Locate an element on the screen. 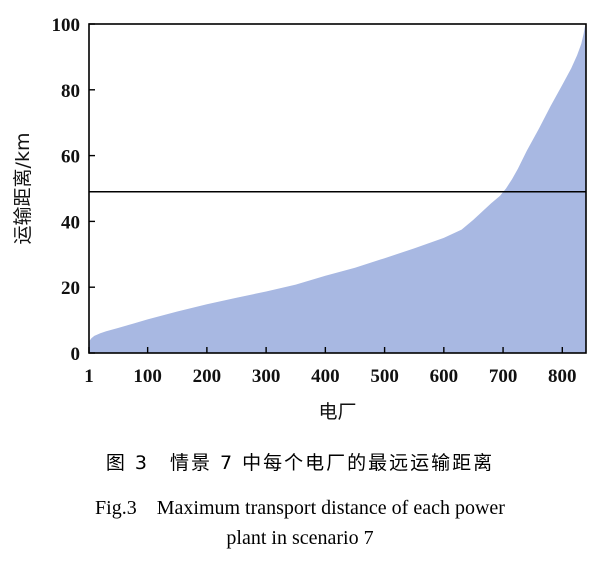 This screenshot has width=600, height=576. x-tick-label: 800 is located at coordinates (562, 376).